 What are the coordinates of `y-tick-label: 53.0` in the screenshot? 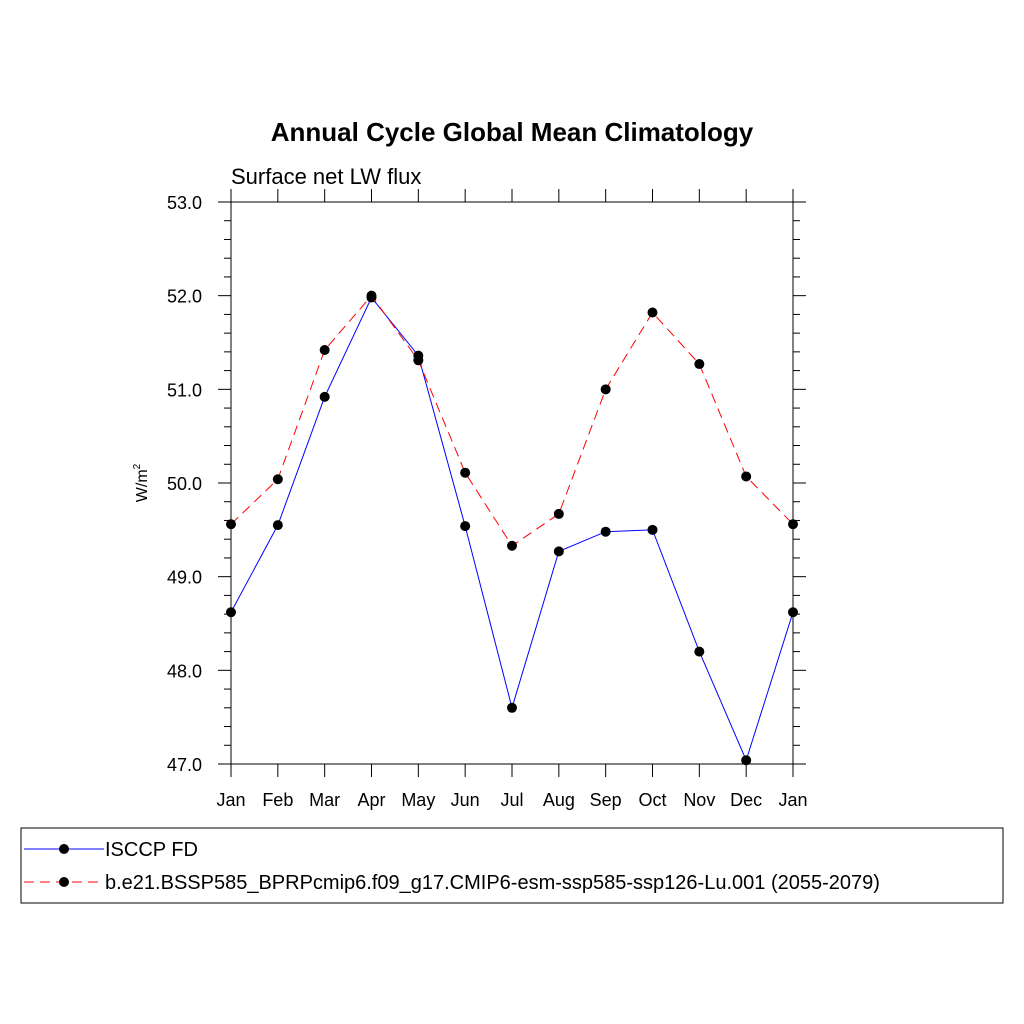 It's located at (184, 203).